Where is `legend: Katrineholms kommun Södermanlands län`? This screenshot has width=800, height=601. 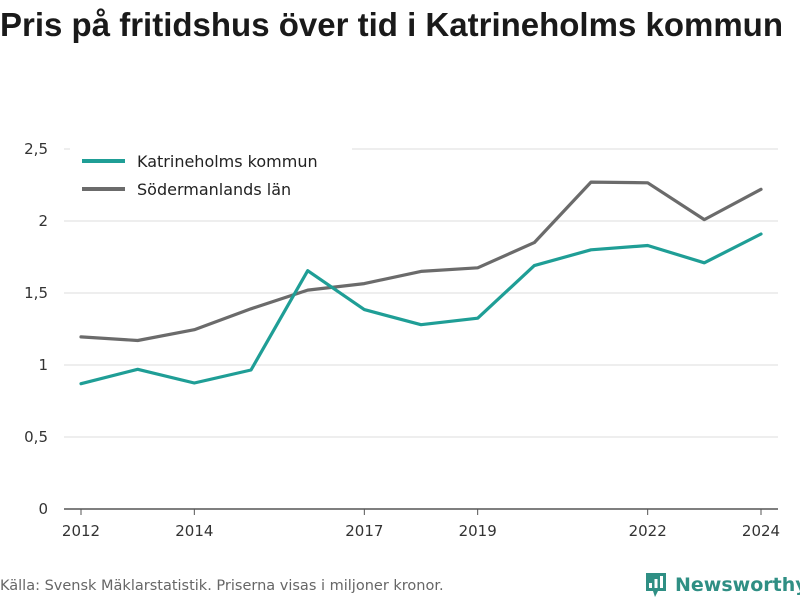 legend: Katrineholms kommun Södermanlands län is located at coordinates (211, 176).